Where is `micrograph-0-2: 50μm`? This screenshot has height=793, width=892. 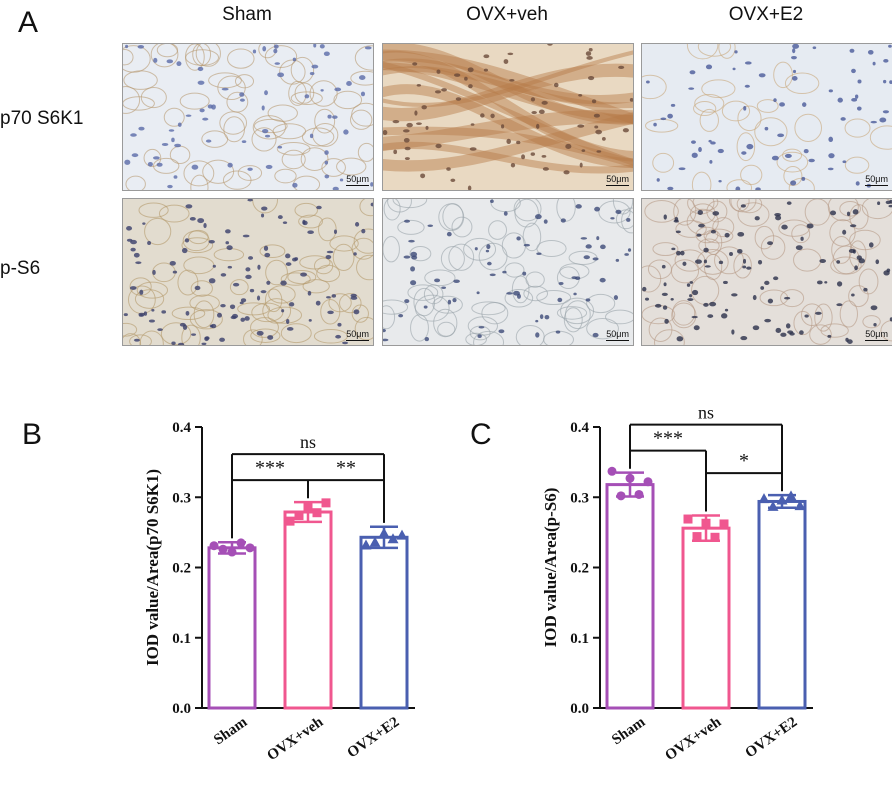
micrograph-0-2: 50μm is located at coordinates (766, 117).